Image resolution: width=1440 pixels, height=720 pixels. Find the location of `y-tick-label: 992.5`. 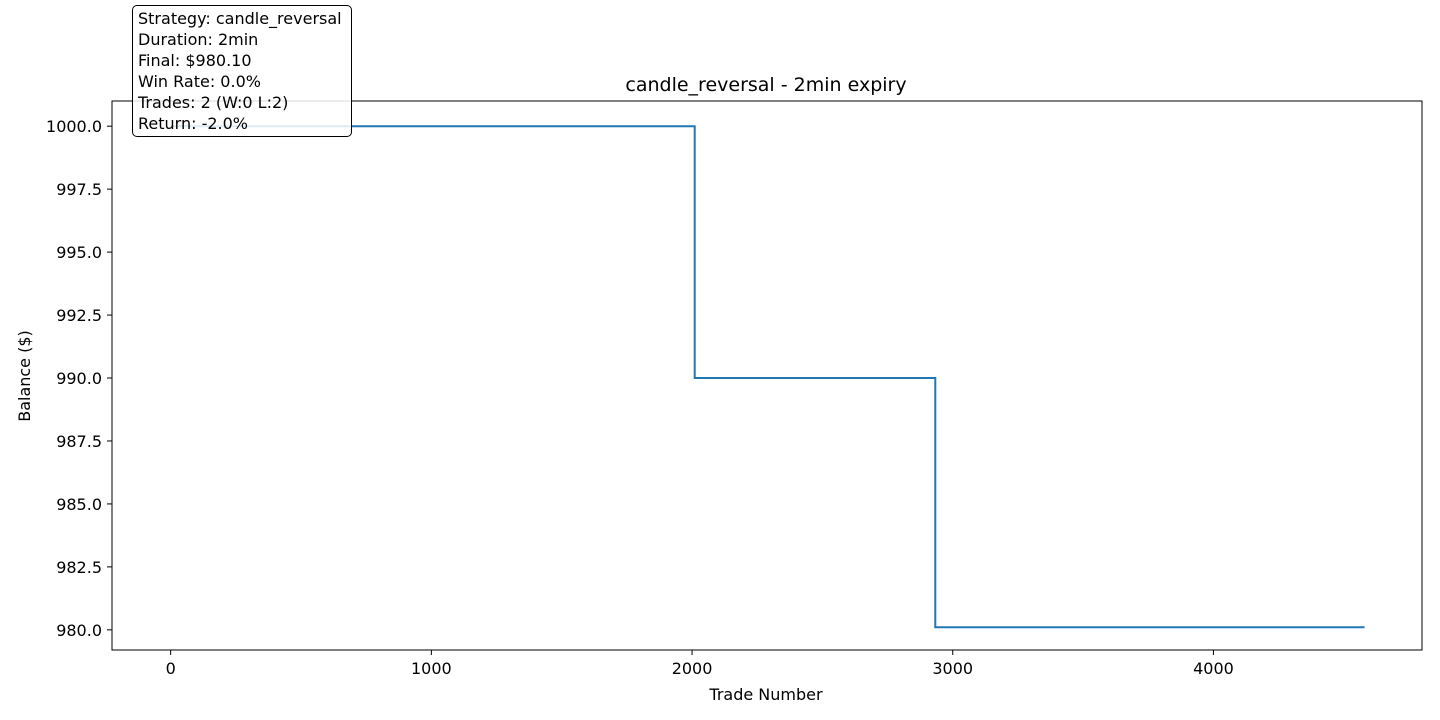

y-tick-label: 992.5 is located at coordinates (79, 315).